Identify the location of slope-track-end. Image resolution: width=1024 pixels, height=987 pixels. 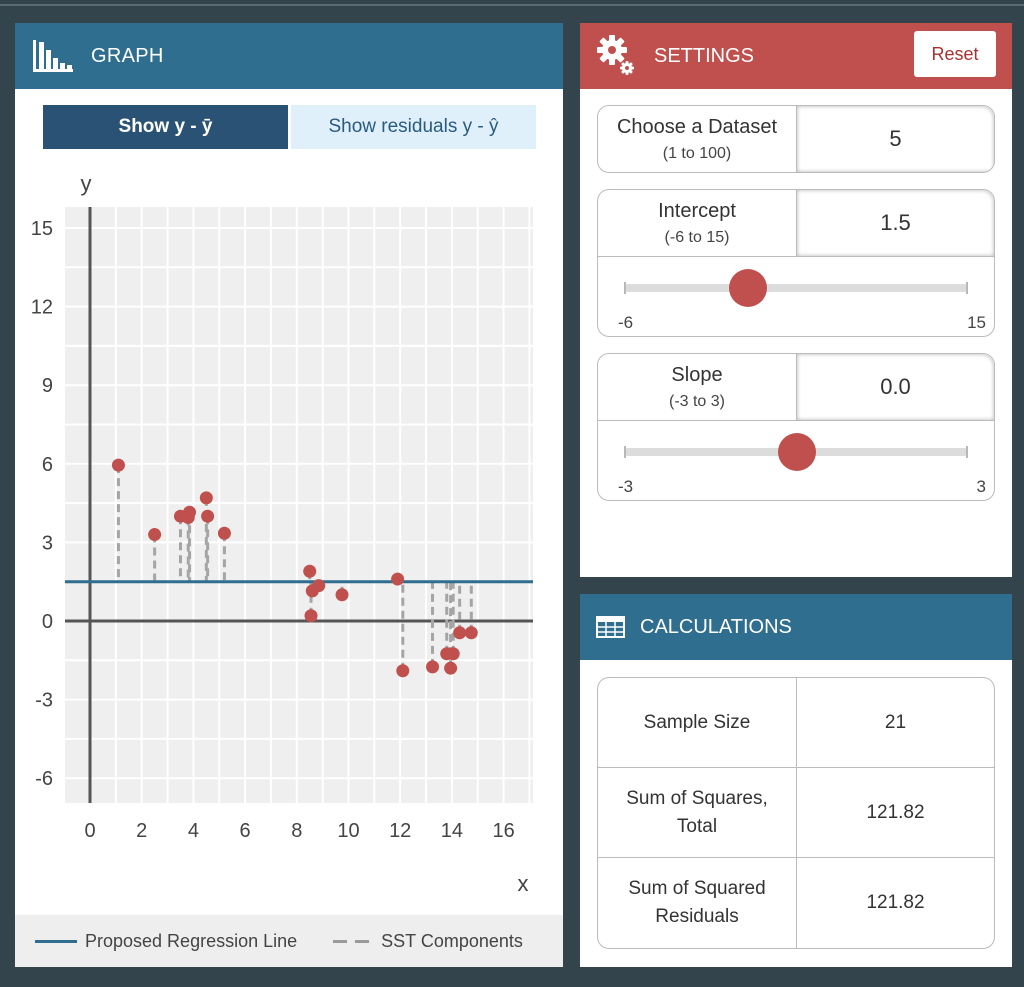
(967, 452).